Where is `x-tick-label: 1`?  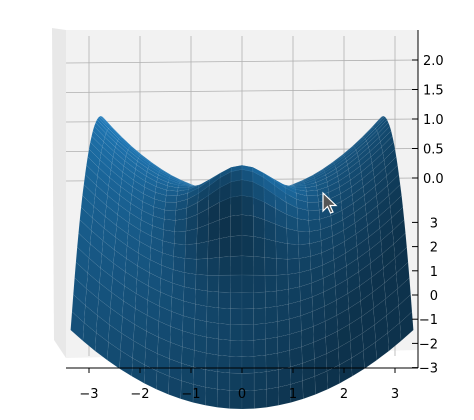
x-tick-label: 1 is located at coordinates (293, 394).